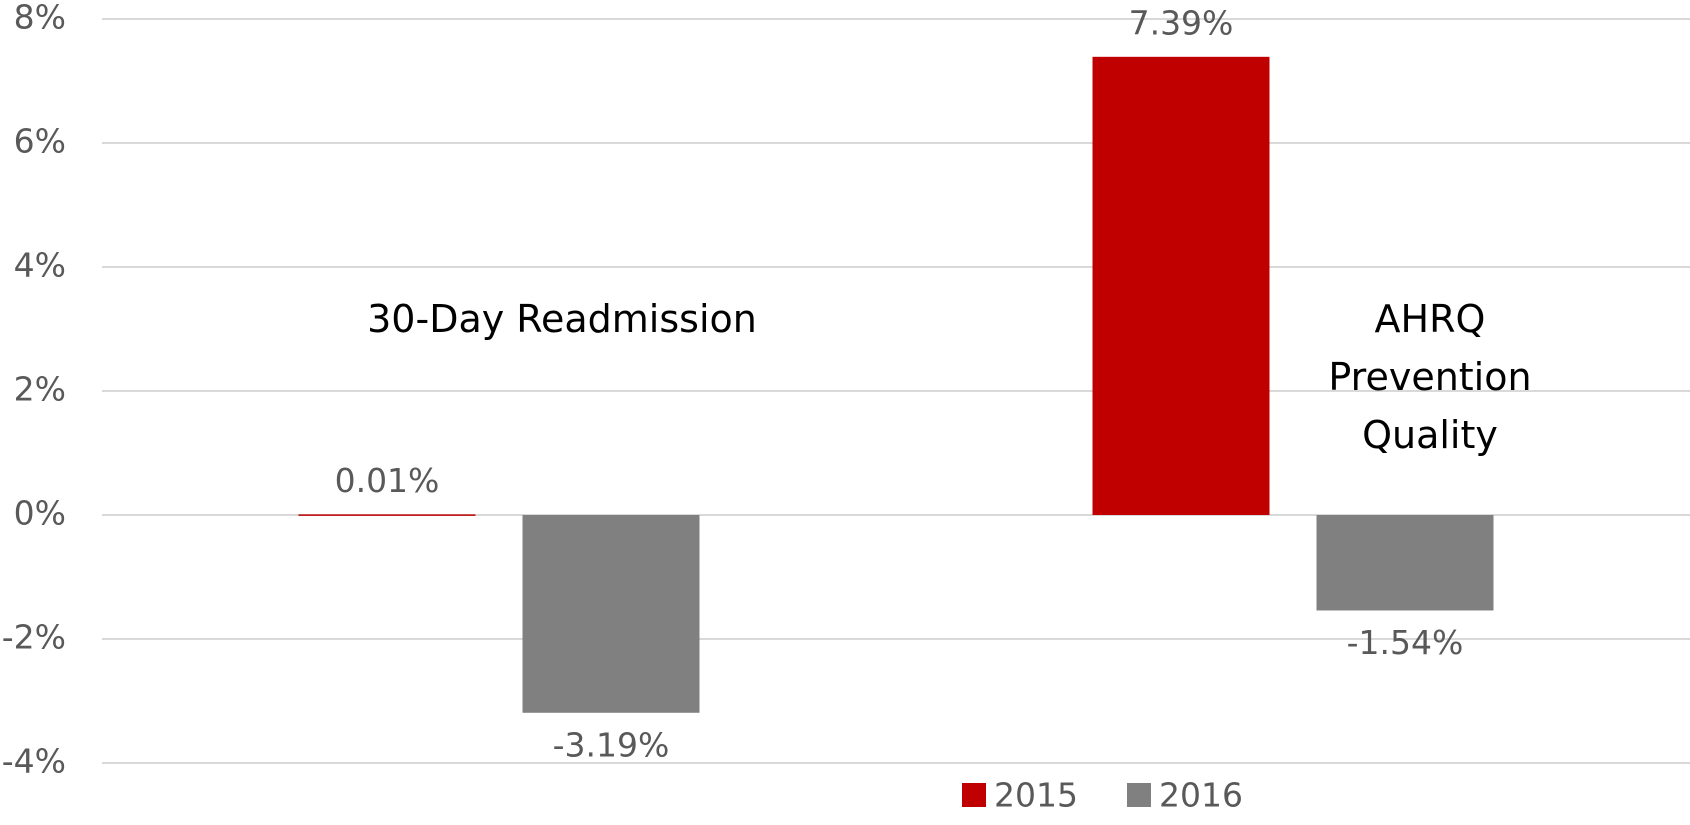  Describe the element at coordinates (611, 744) in the screenshot. I see `data-label: -3.19%` at that location.